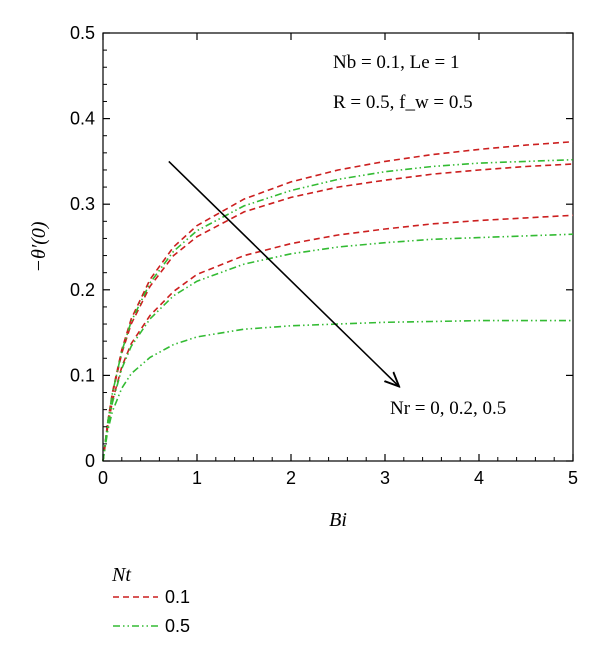 This screenshot has height=658, width=600. I want to click on legend-label-0-1: 0.1, so click(177, 597).